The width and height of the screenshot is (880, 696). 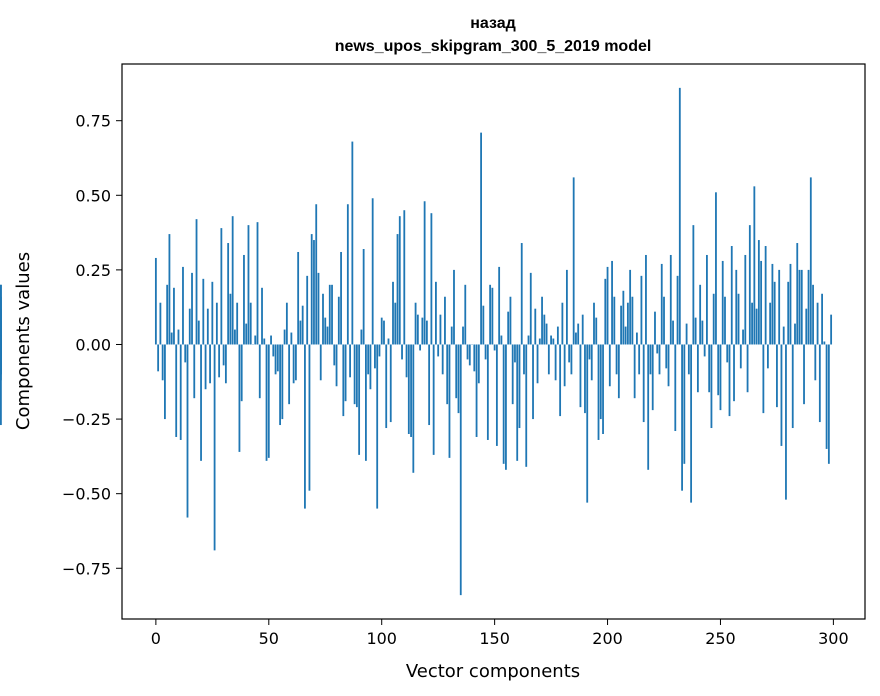 I want to click on x-tick-label: 50, so click(x=269, y=638).